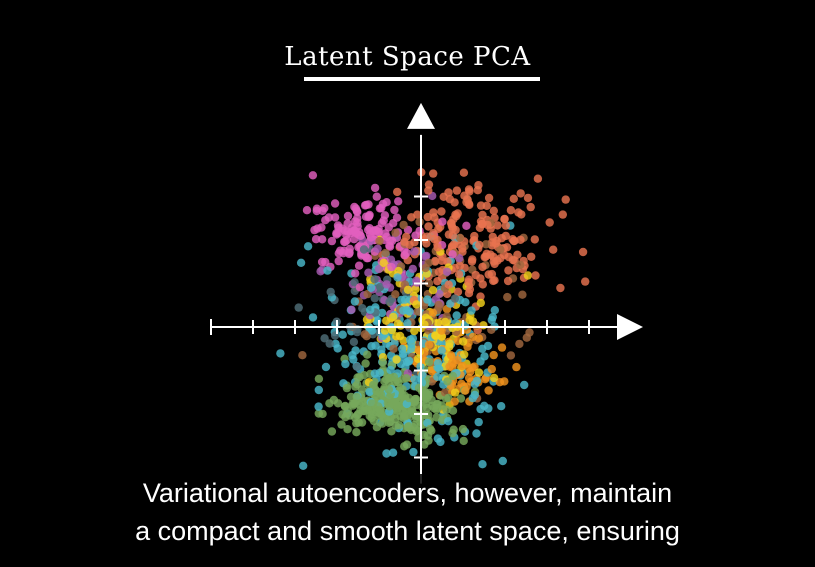 This screenshot has height=567, width=815. I want to click on chart-title: Latent Space PCA, so click(407, 57).